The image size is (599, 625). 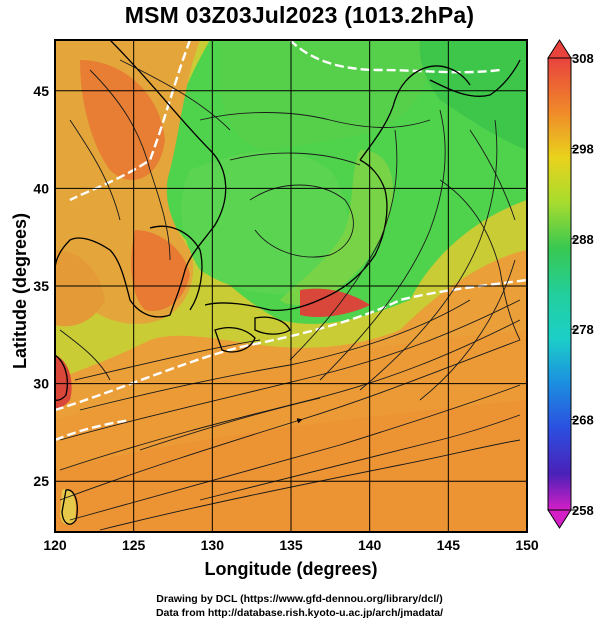 I want to click on y-tick-label: 25, so click(x=41, y=481).